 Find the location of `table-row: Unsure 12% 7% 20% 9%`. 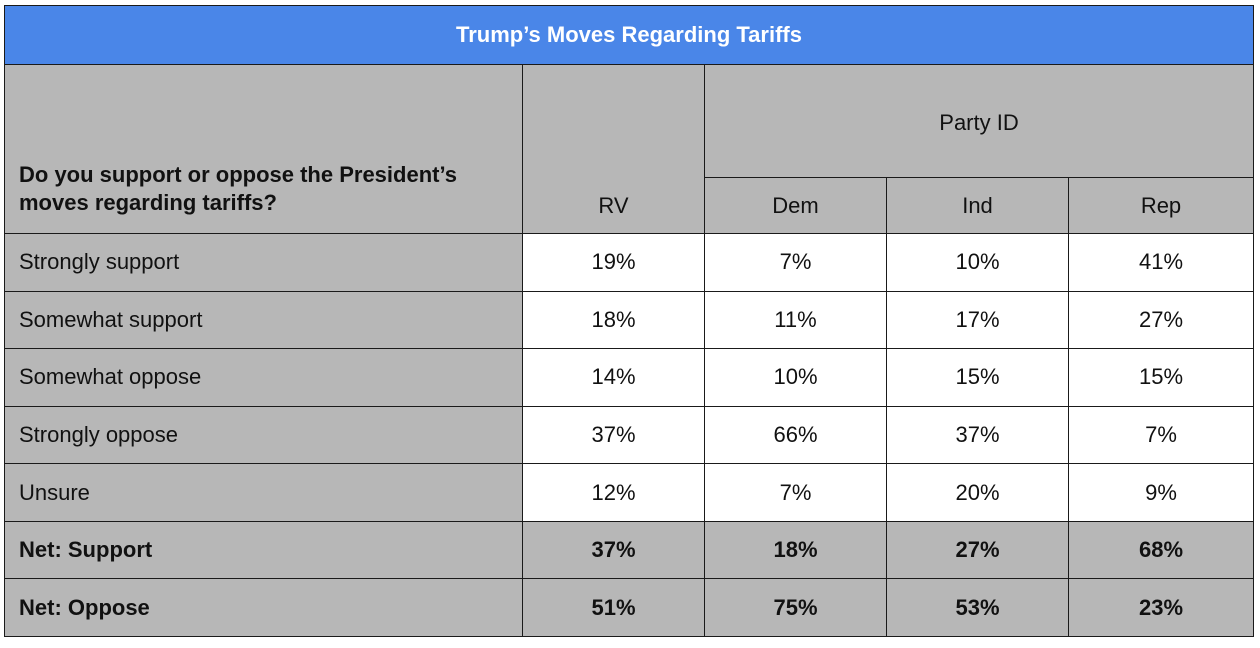

table-row: Unsure 12% 7% 20% 9% is located at coordinates (629, 492).